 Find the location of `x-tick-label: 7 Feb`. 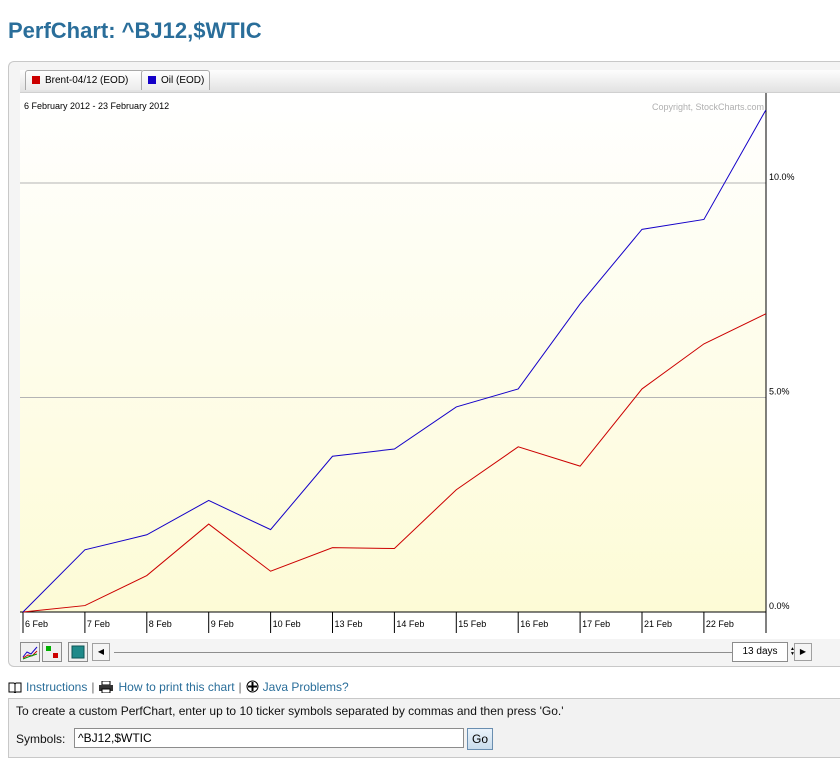

x-tick-label: 7 Feb is located at coordinates (98, 624).